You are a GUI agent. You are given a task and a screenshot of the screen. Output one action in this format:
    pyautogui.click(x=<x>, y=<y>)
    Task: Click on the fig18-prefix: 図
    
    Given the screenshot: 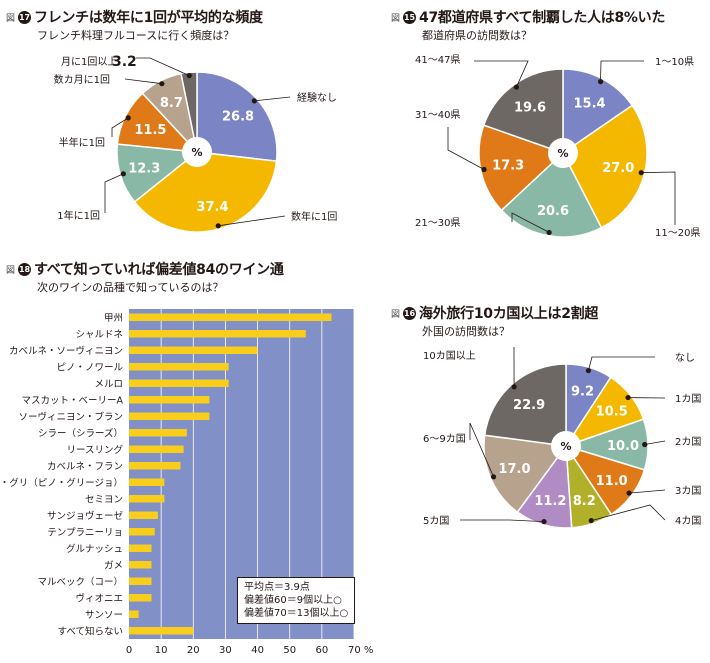 What is the action you would take?
    pyautogui.click(x=11, y=270)
    